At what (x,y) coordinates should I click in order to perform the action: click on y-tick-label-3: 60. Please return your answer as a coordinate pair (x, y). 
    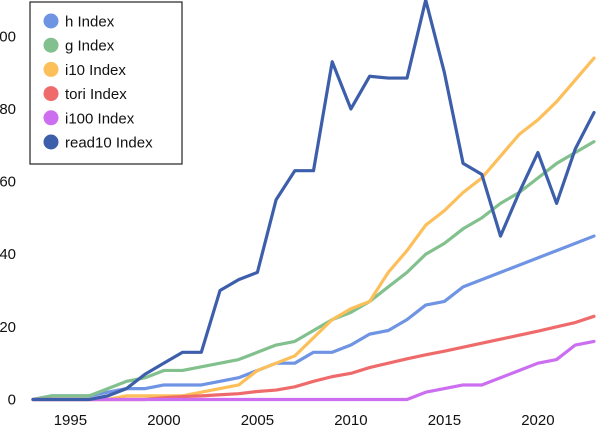
    Looking at the image, I should click on (8, 182).